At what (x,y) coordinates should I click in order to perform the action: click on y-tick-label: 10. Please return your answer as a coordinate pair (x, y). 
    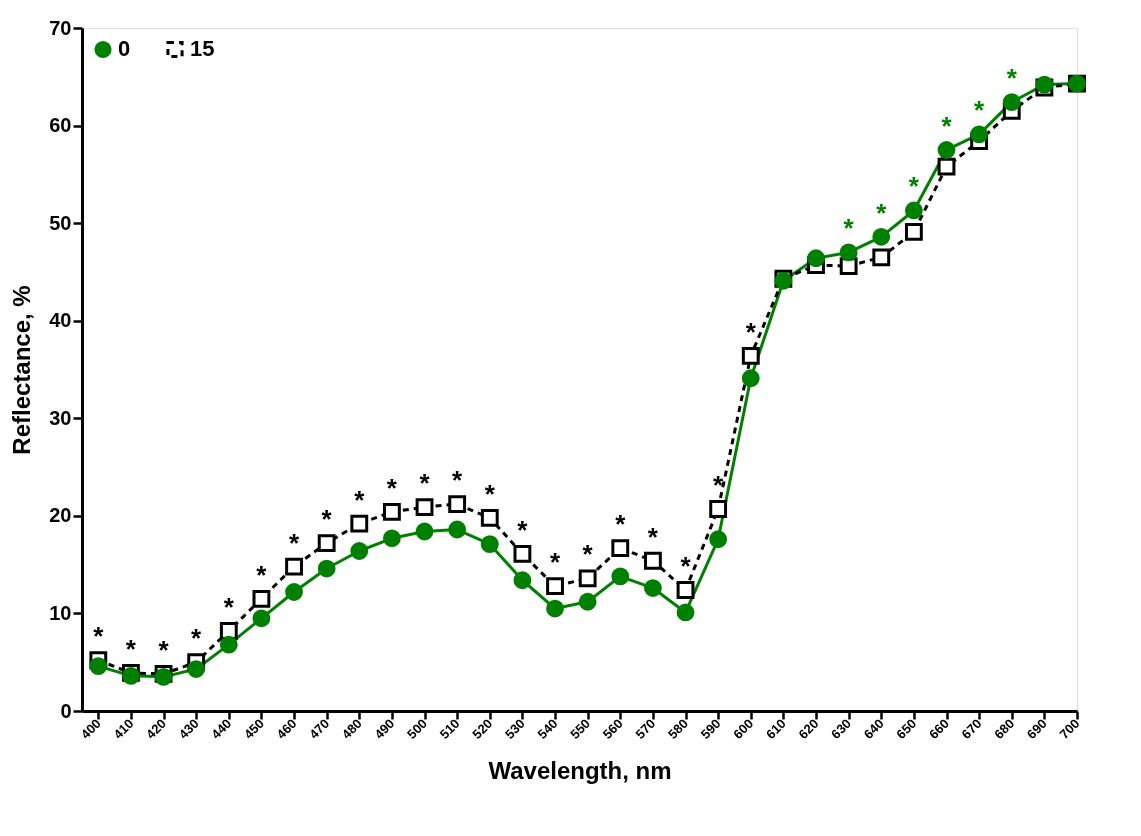
    Looking at the image, I should click on (60, 612).